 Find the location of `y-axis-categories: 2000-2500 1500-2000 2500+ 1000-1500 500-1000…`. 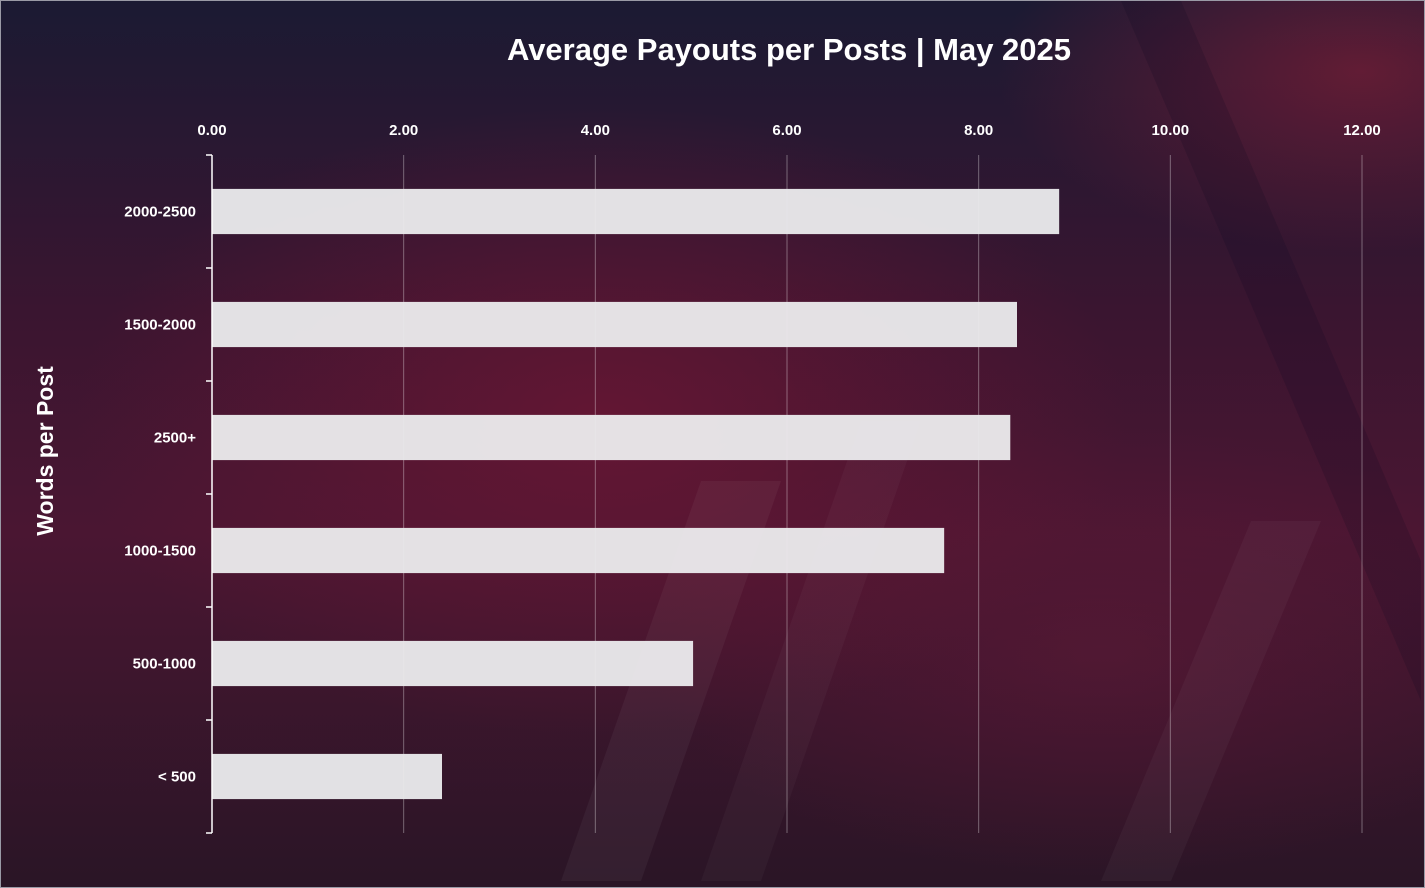

y-axis-categories: 2000-2500 1500-2000 2500+ 1000-1500 500-1000… is located at coordinates (160, 495).